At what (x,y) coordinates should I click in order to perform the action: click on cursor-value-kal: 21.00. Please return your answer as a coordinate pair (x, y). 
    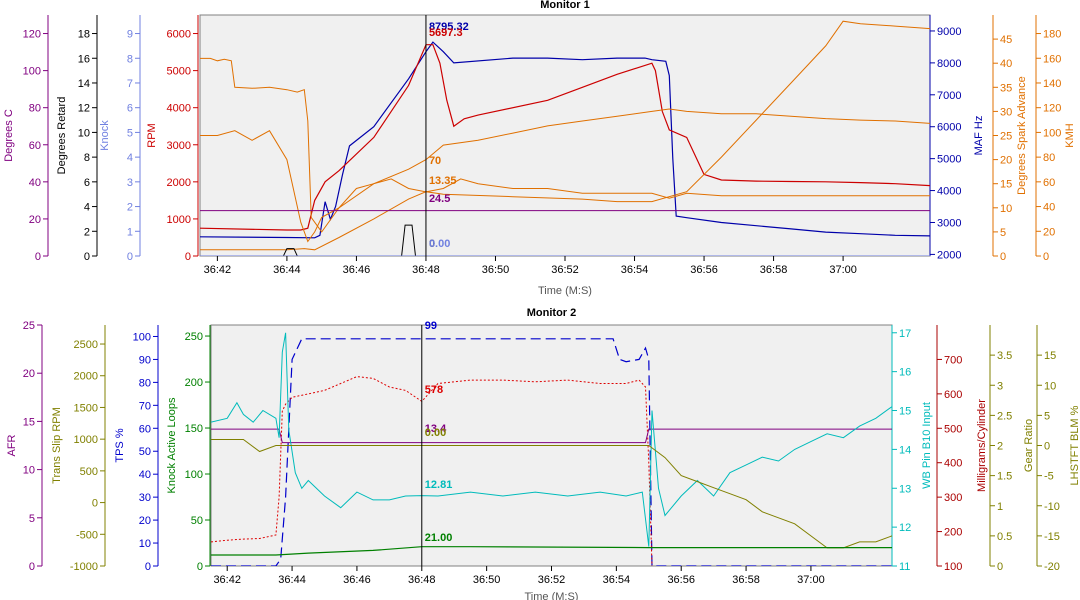
    Looking at the image, I should click on (439, 538).